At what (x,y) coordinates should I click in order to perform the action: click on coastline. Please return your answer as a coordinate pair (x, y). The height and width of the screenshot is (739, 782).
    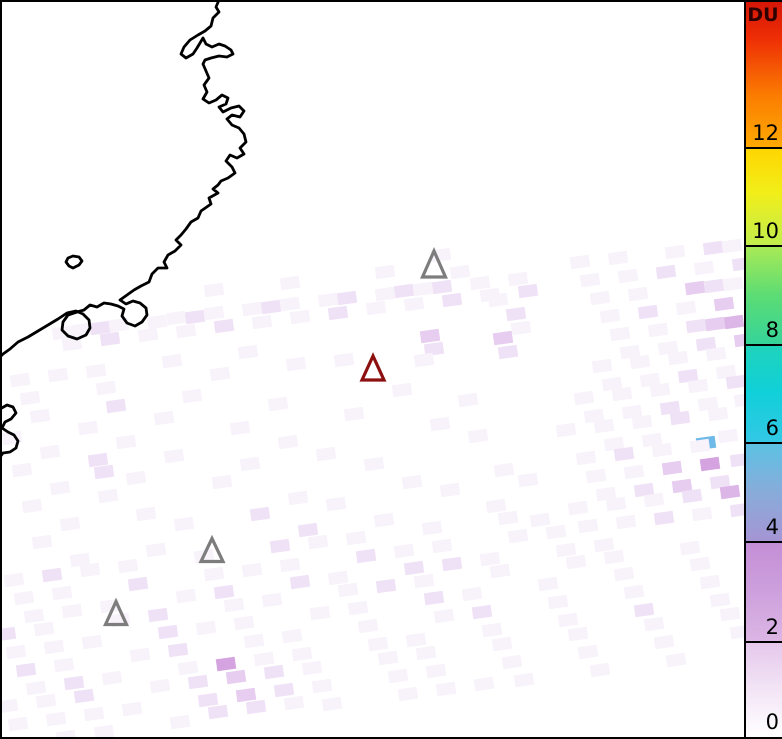
    Looking at the image, I should click on (10, 431).